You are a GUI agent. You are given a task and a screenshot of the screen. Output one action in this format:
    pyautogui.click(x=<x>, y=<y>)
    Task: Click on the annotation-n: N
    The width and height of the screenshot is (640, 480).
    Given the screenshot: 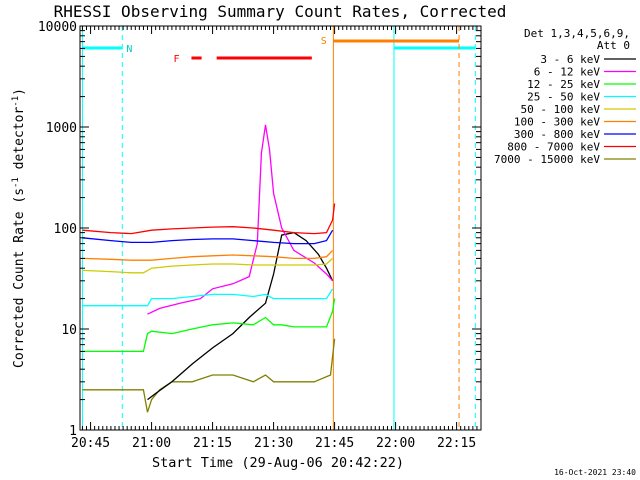 What is the action you would take?
    pyautogui.click(x=129, y=49)
    